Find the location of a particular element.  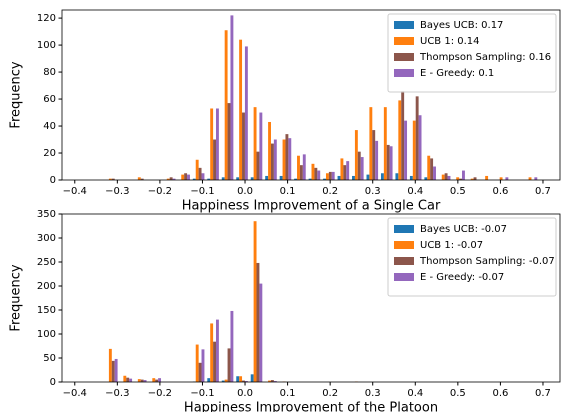

y-axis-label: Frequency is located at coordinates (16, 297).